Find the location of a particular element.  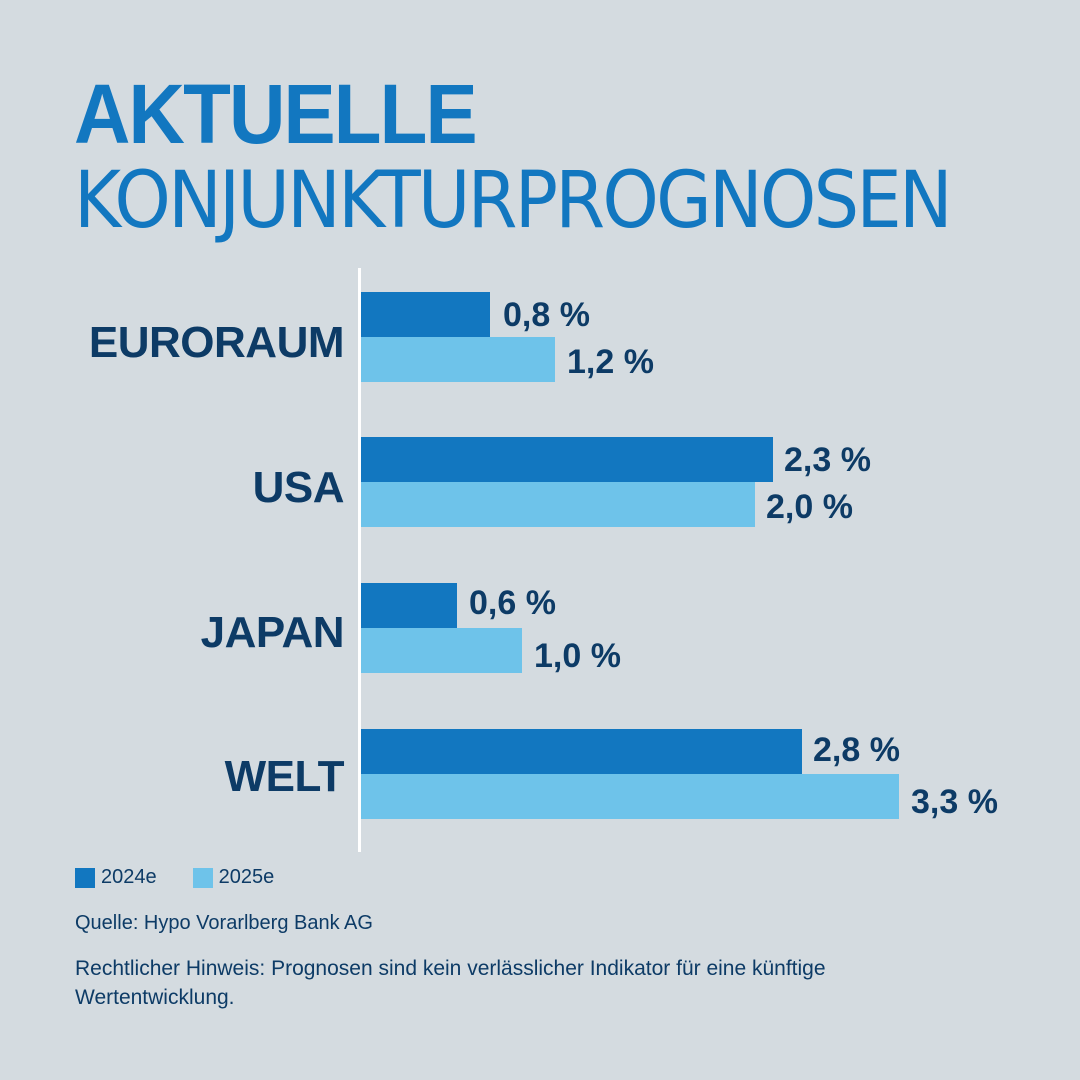

legend-swatch-2024e is located at coordinates (85, 877).